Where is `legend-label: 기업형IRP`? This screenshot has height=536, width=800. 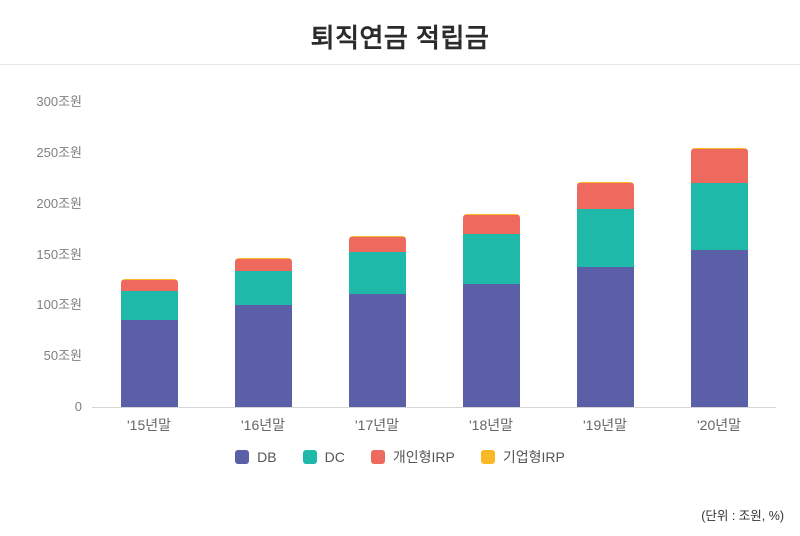 legend-label: 기업형IRP is located at coordinates (533, 457).